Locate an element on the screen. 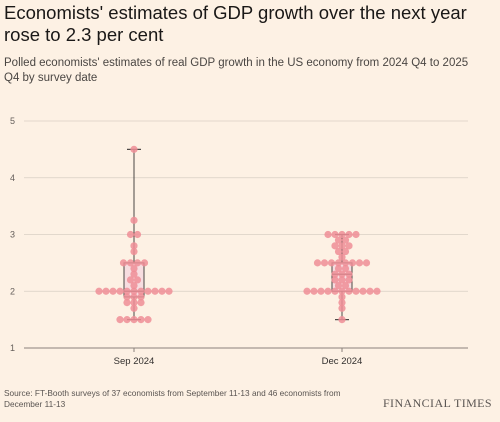  brand-logo: FINANCIAL TIMES is located at coordinates (437, 403).